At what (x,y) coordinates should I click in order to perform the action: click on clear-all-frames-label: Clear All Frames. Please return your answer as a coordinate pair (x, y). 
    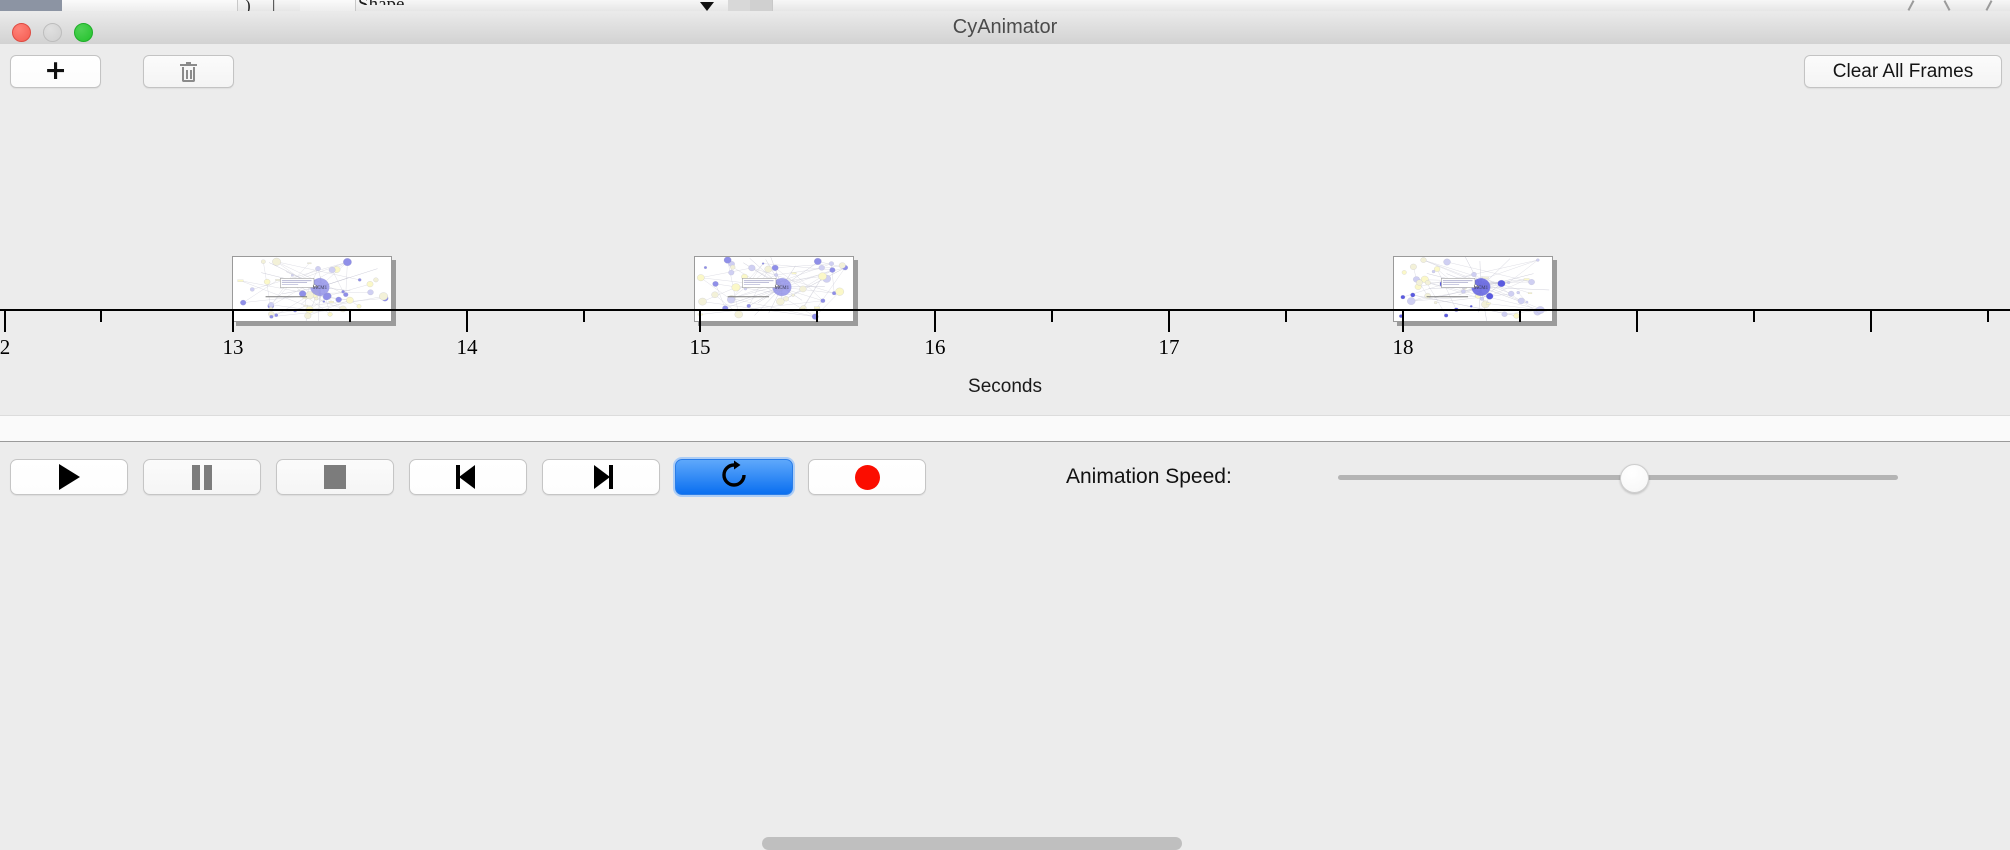
    Looking at the image, I should click on (1903, 72).